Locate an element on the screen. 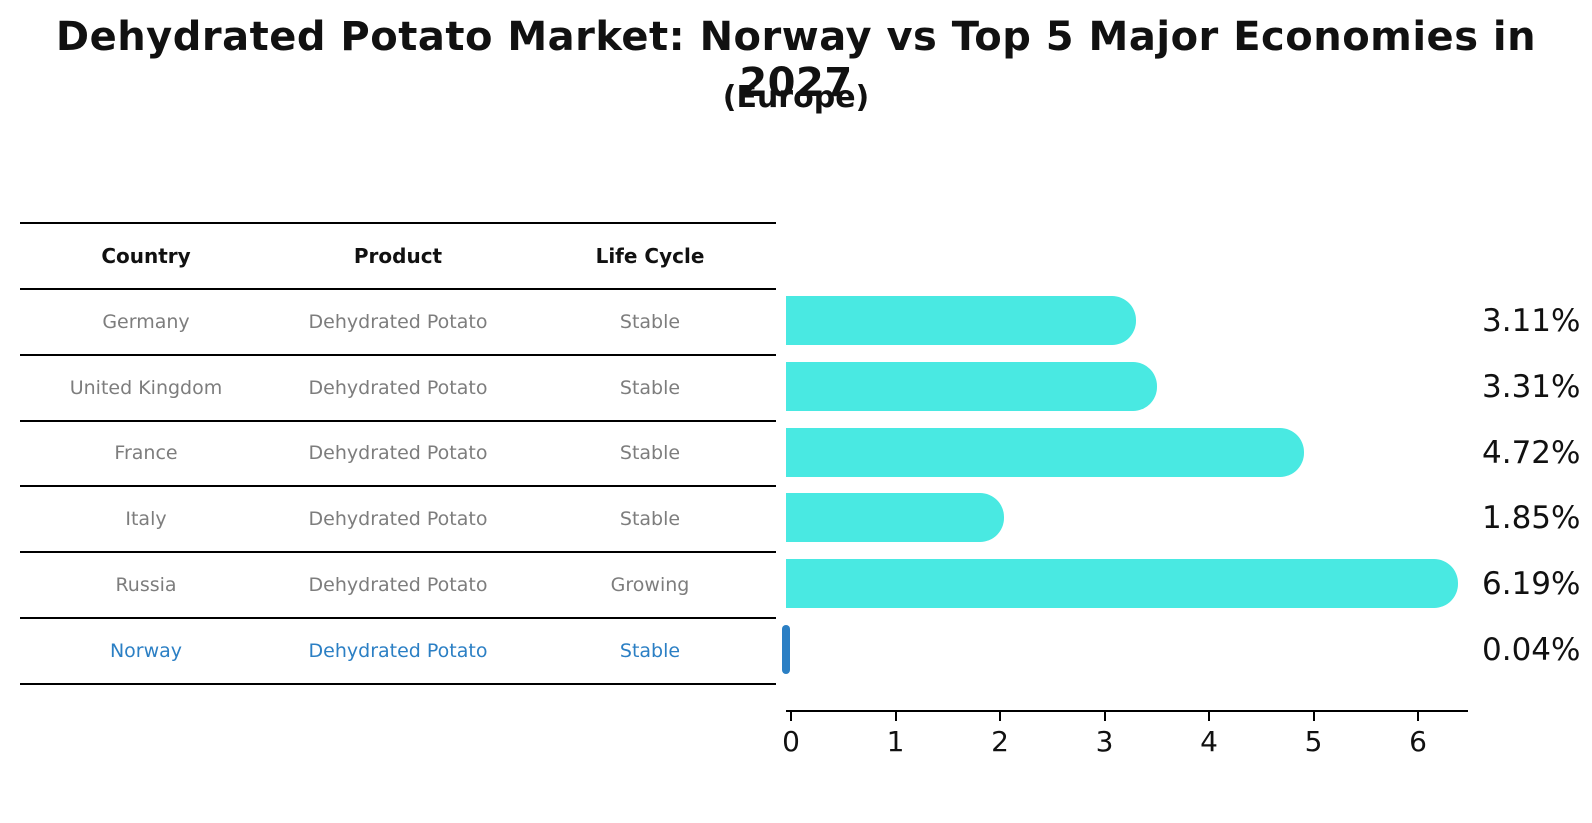 The height and width of the screenshot is (823, 1592). value-label: 3.11% is located at coordinates (1531, 321).